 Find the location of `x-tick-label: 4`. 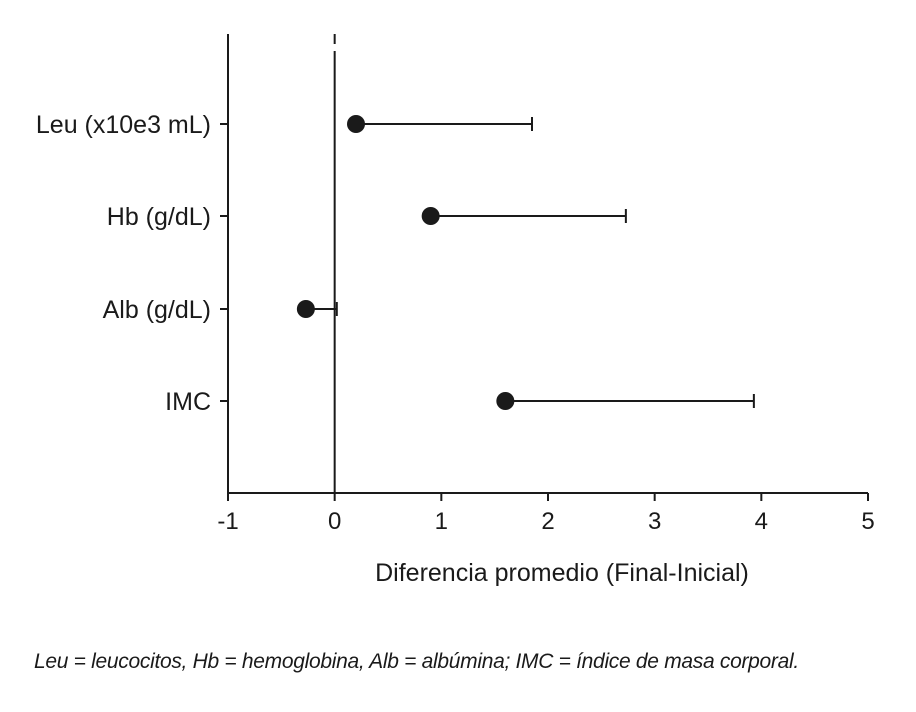

x-tick-label: 4 is located at coordinates (761, 521).